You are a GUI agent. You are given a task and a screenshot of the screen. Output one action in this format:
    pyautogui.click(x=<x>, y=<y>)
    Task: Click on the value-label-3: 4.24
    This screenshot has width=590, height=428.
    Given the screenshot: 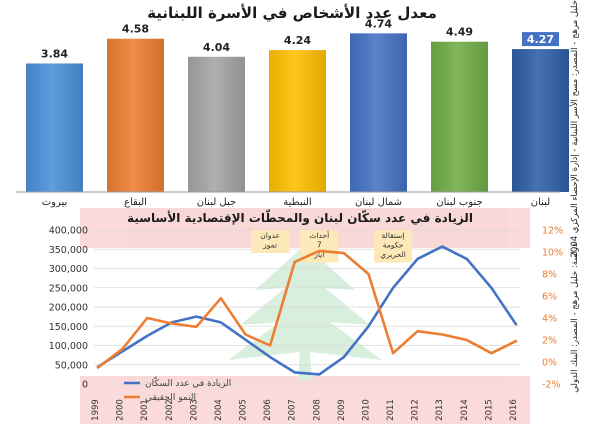 What is the action you would take?
    pyautogui.click(x=297, y=40)
    